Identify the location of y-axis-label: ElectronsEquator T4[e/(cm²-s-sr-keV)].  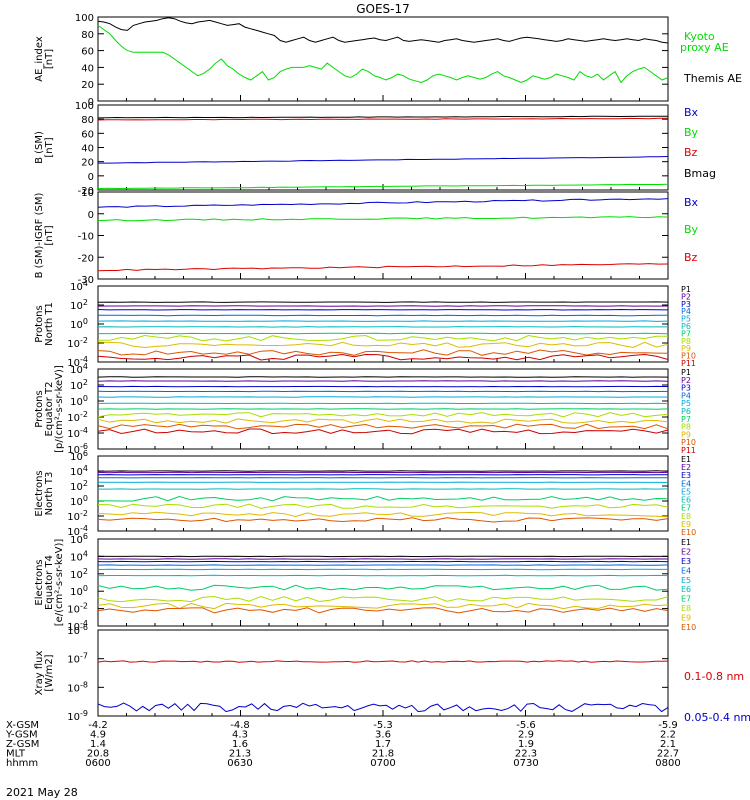
(49, 583).